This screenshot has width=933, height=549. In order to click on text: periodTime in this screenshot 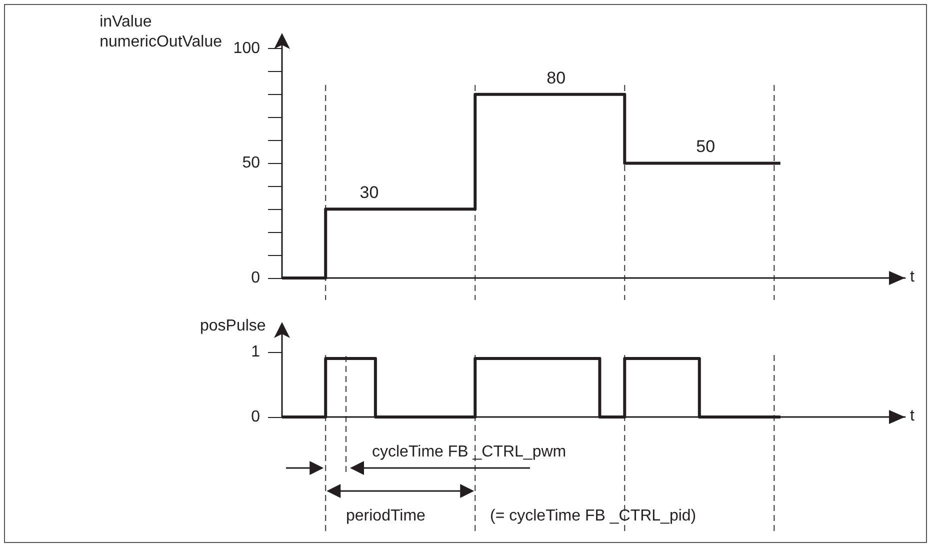, I will do `click(386, 516)`.